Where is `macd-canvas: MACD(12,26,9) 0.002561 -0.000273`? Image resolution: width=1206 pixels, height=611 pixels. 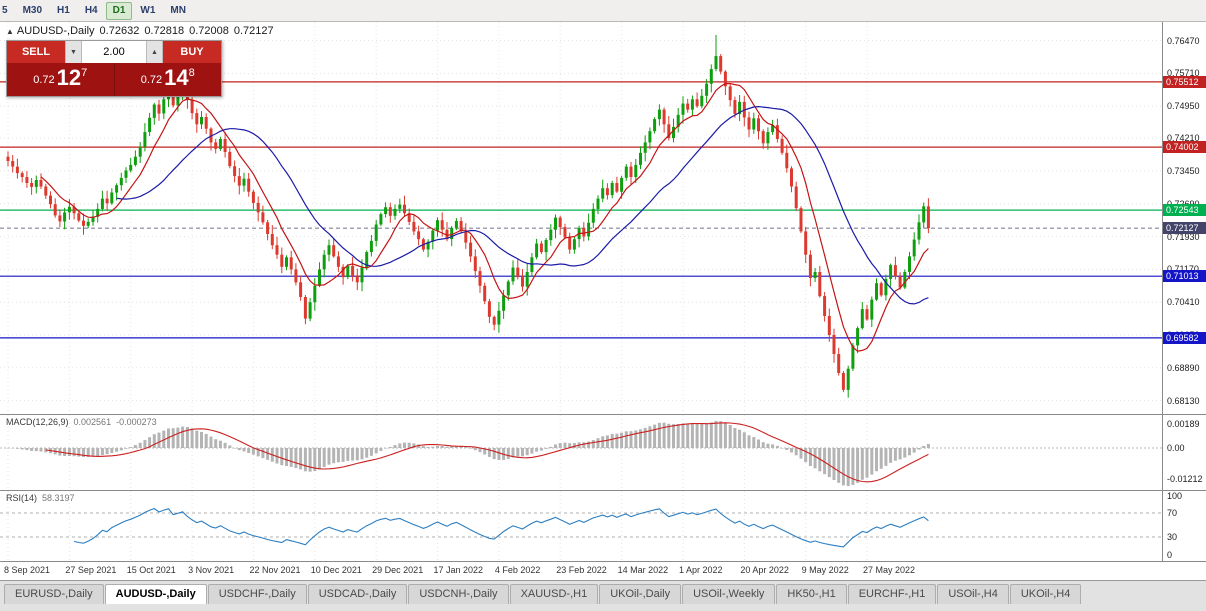
macd-canvas: MACD(12,26,9) 0.002561 -0.000273 is located at coordinates (581, 452).